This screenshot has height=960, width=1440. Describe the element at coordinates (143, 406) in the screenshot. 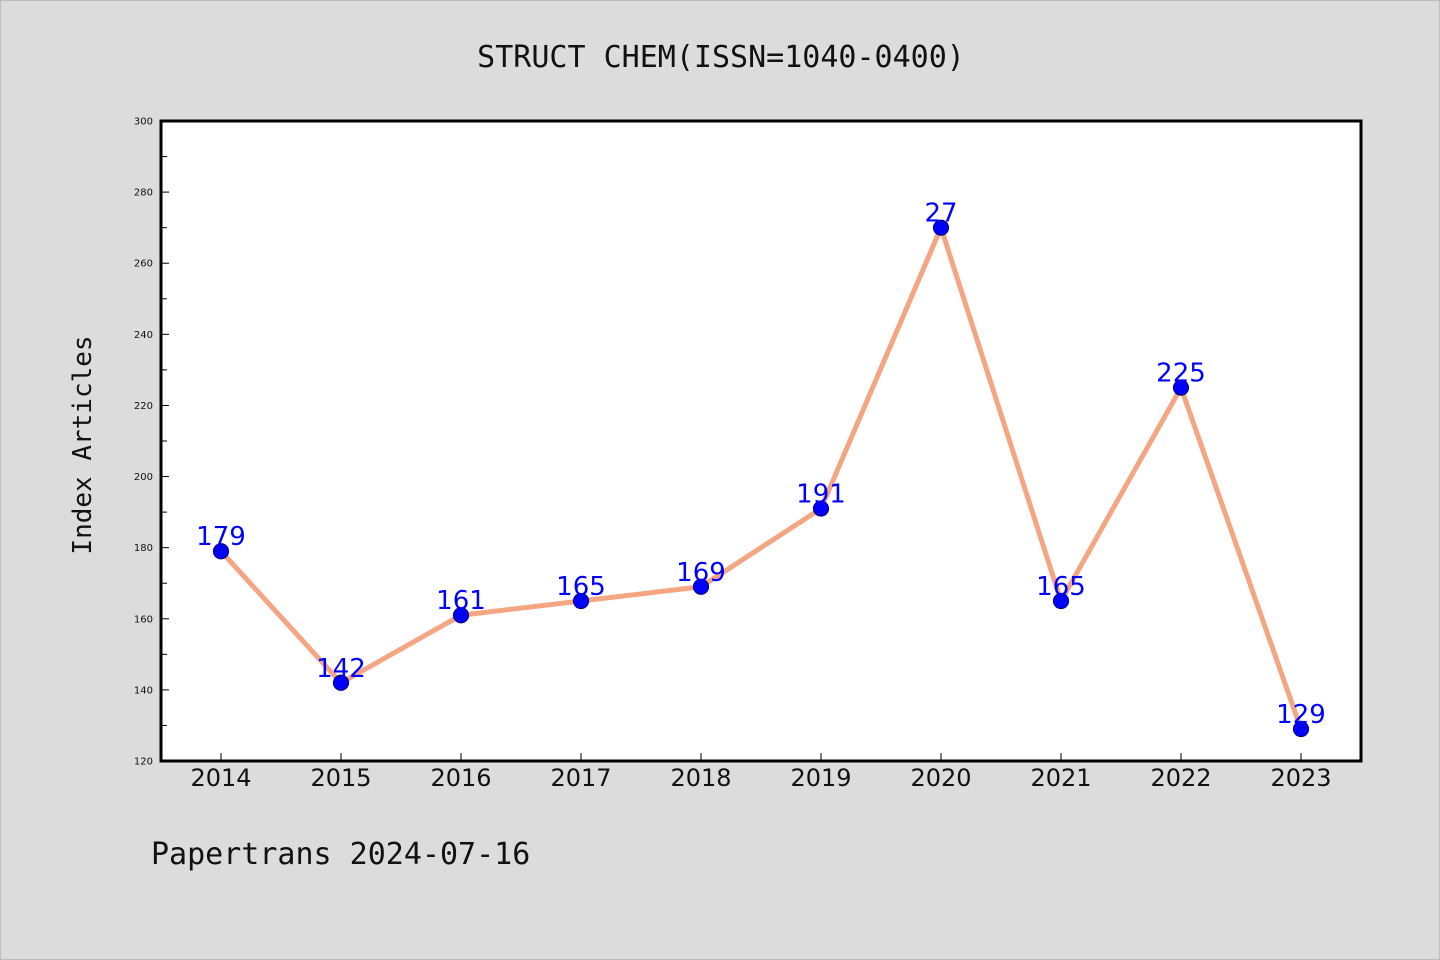

I see `y-tick-label: 220` at that location.